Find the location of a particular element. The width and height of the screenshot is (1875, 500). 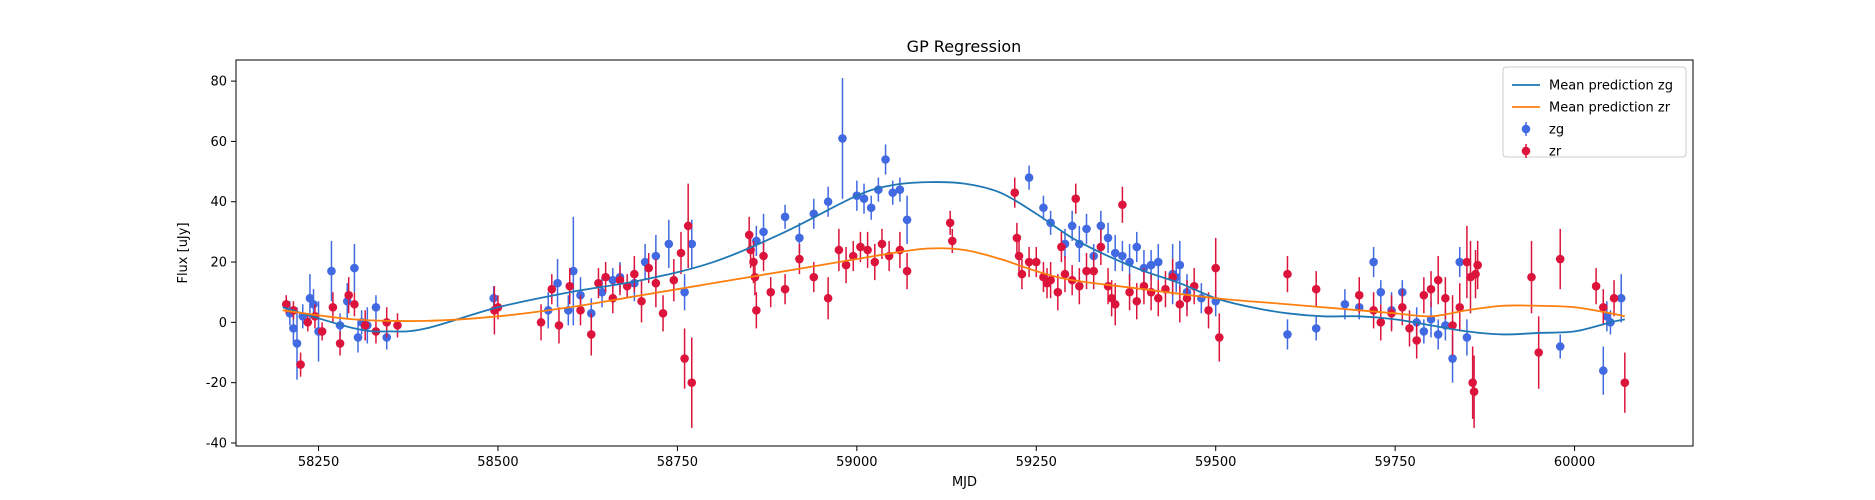

legend-label: Mean prediction zg is located at coordinates (1611, 86).